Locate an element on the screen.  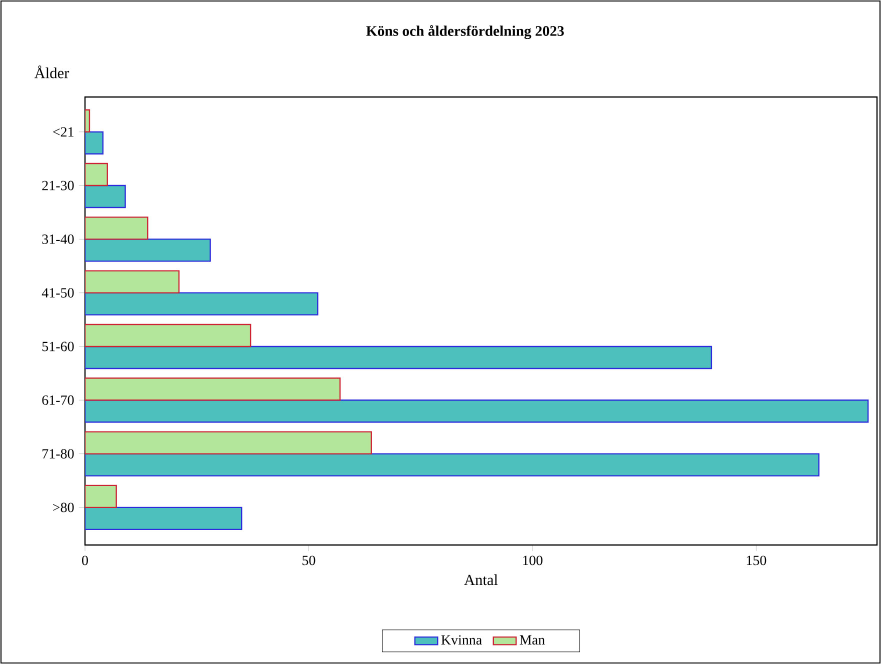
y-tick-label: 31-40 is located at coordinates (58, 239).